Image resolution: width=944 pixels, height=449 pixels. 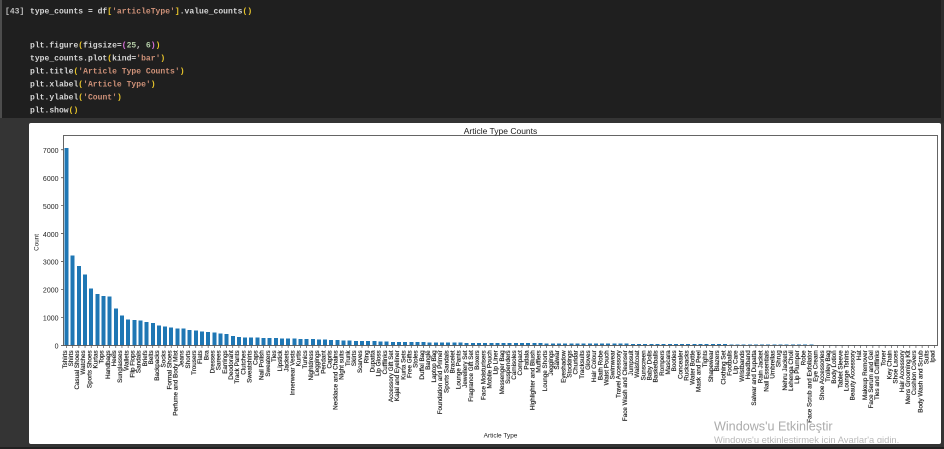 What do you see at coordinates (188, 359) in the screenshot?
I see `svg-text: Shorts` at bounding box center [188, 359].